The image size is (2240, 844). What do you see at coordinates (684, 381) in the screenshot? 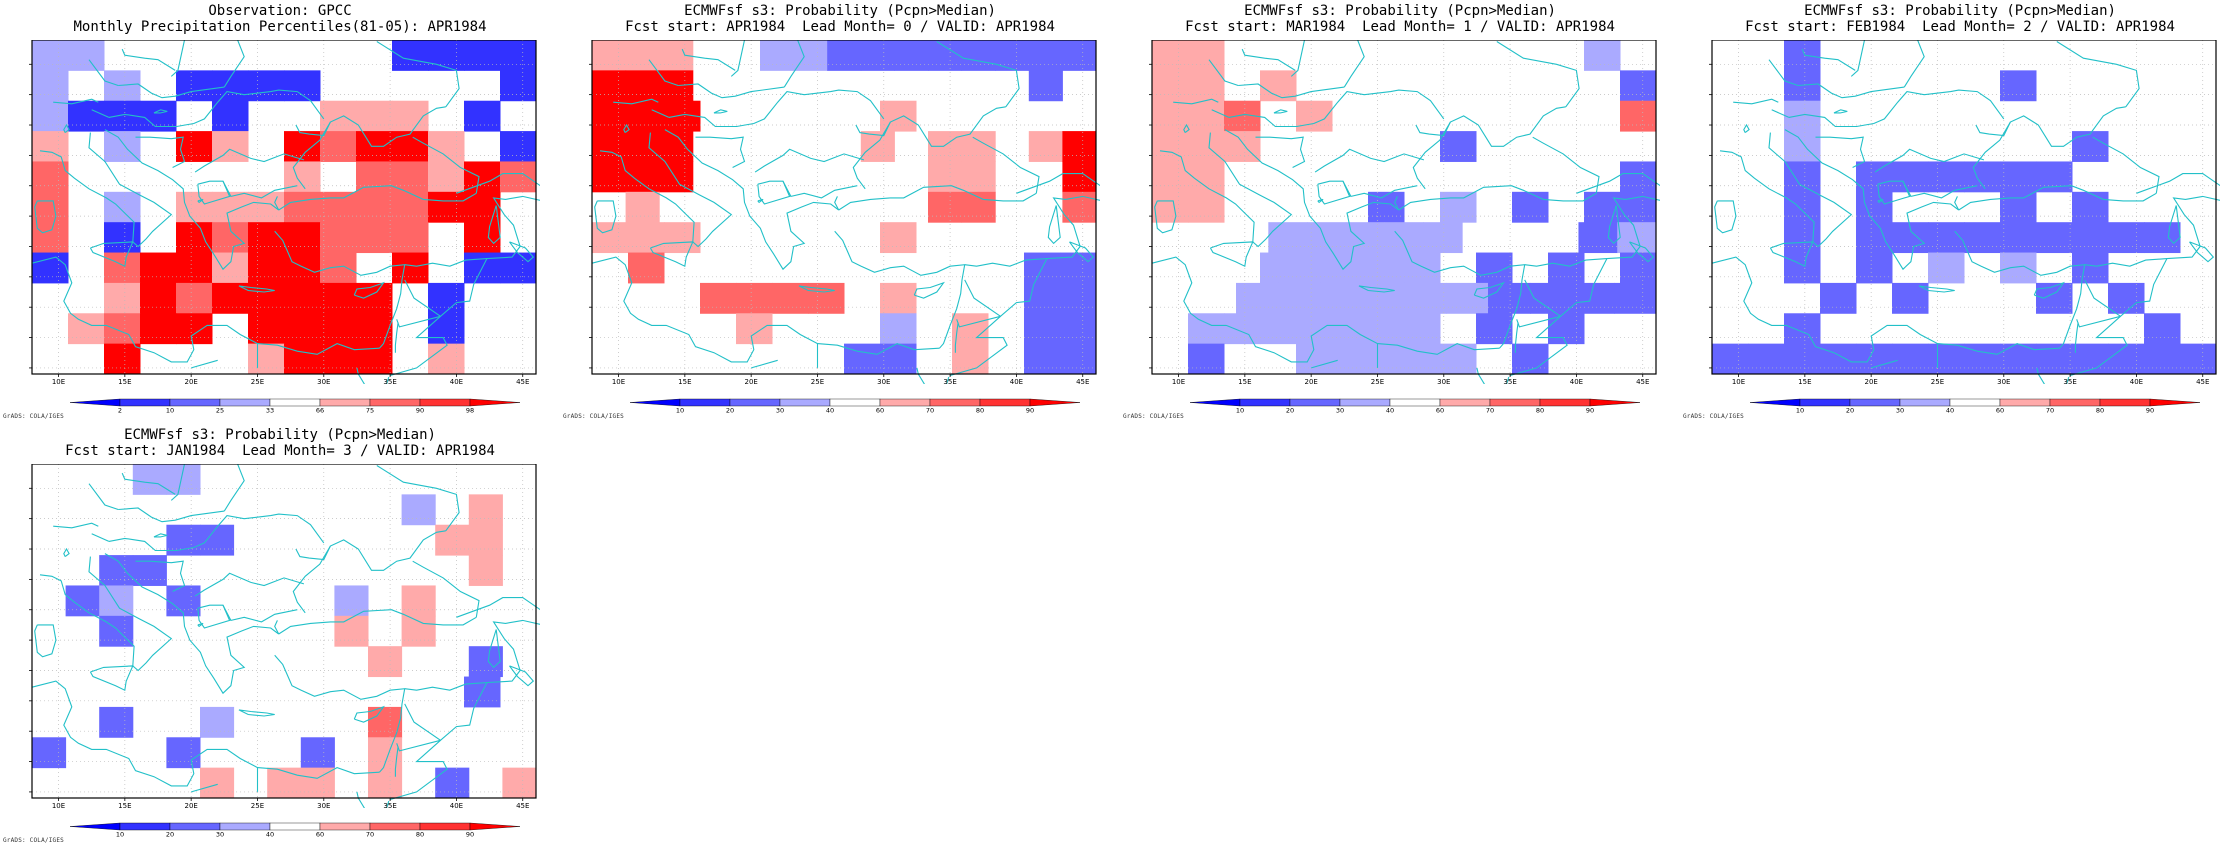
I see `lon-tick-label: 15E` at bounding box center [684, 381].